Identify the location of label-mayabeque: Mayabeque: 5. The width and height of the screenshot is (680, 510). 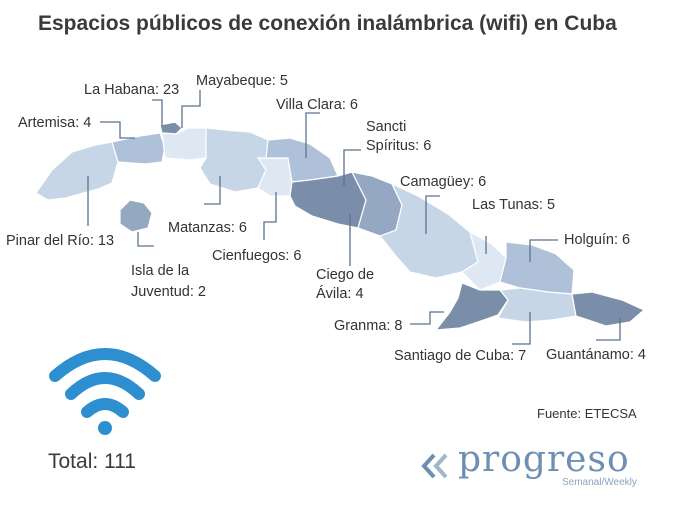
(242, 81).